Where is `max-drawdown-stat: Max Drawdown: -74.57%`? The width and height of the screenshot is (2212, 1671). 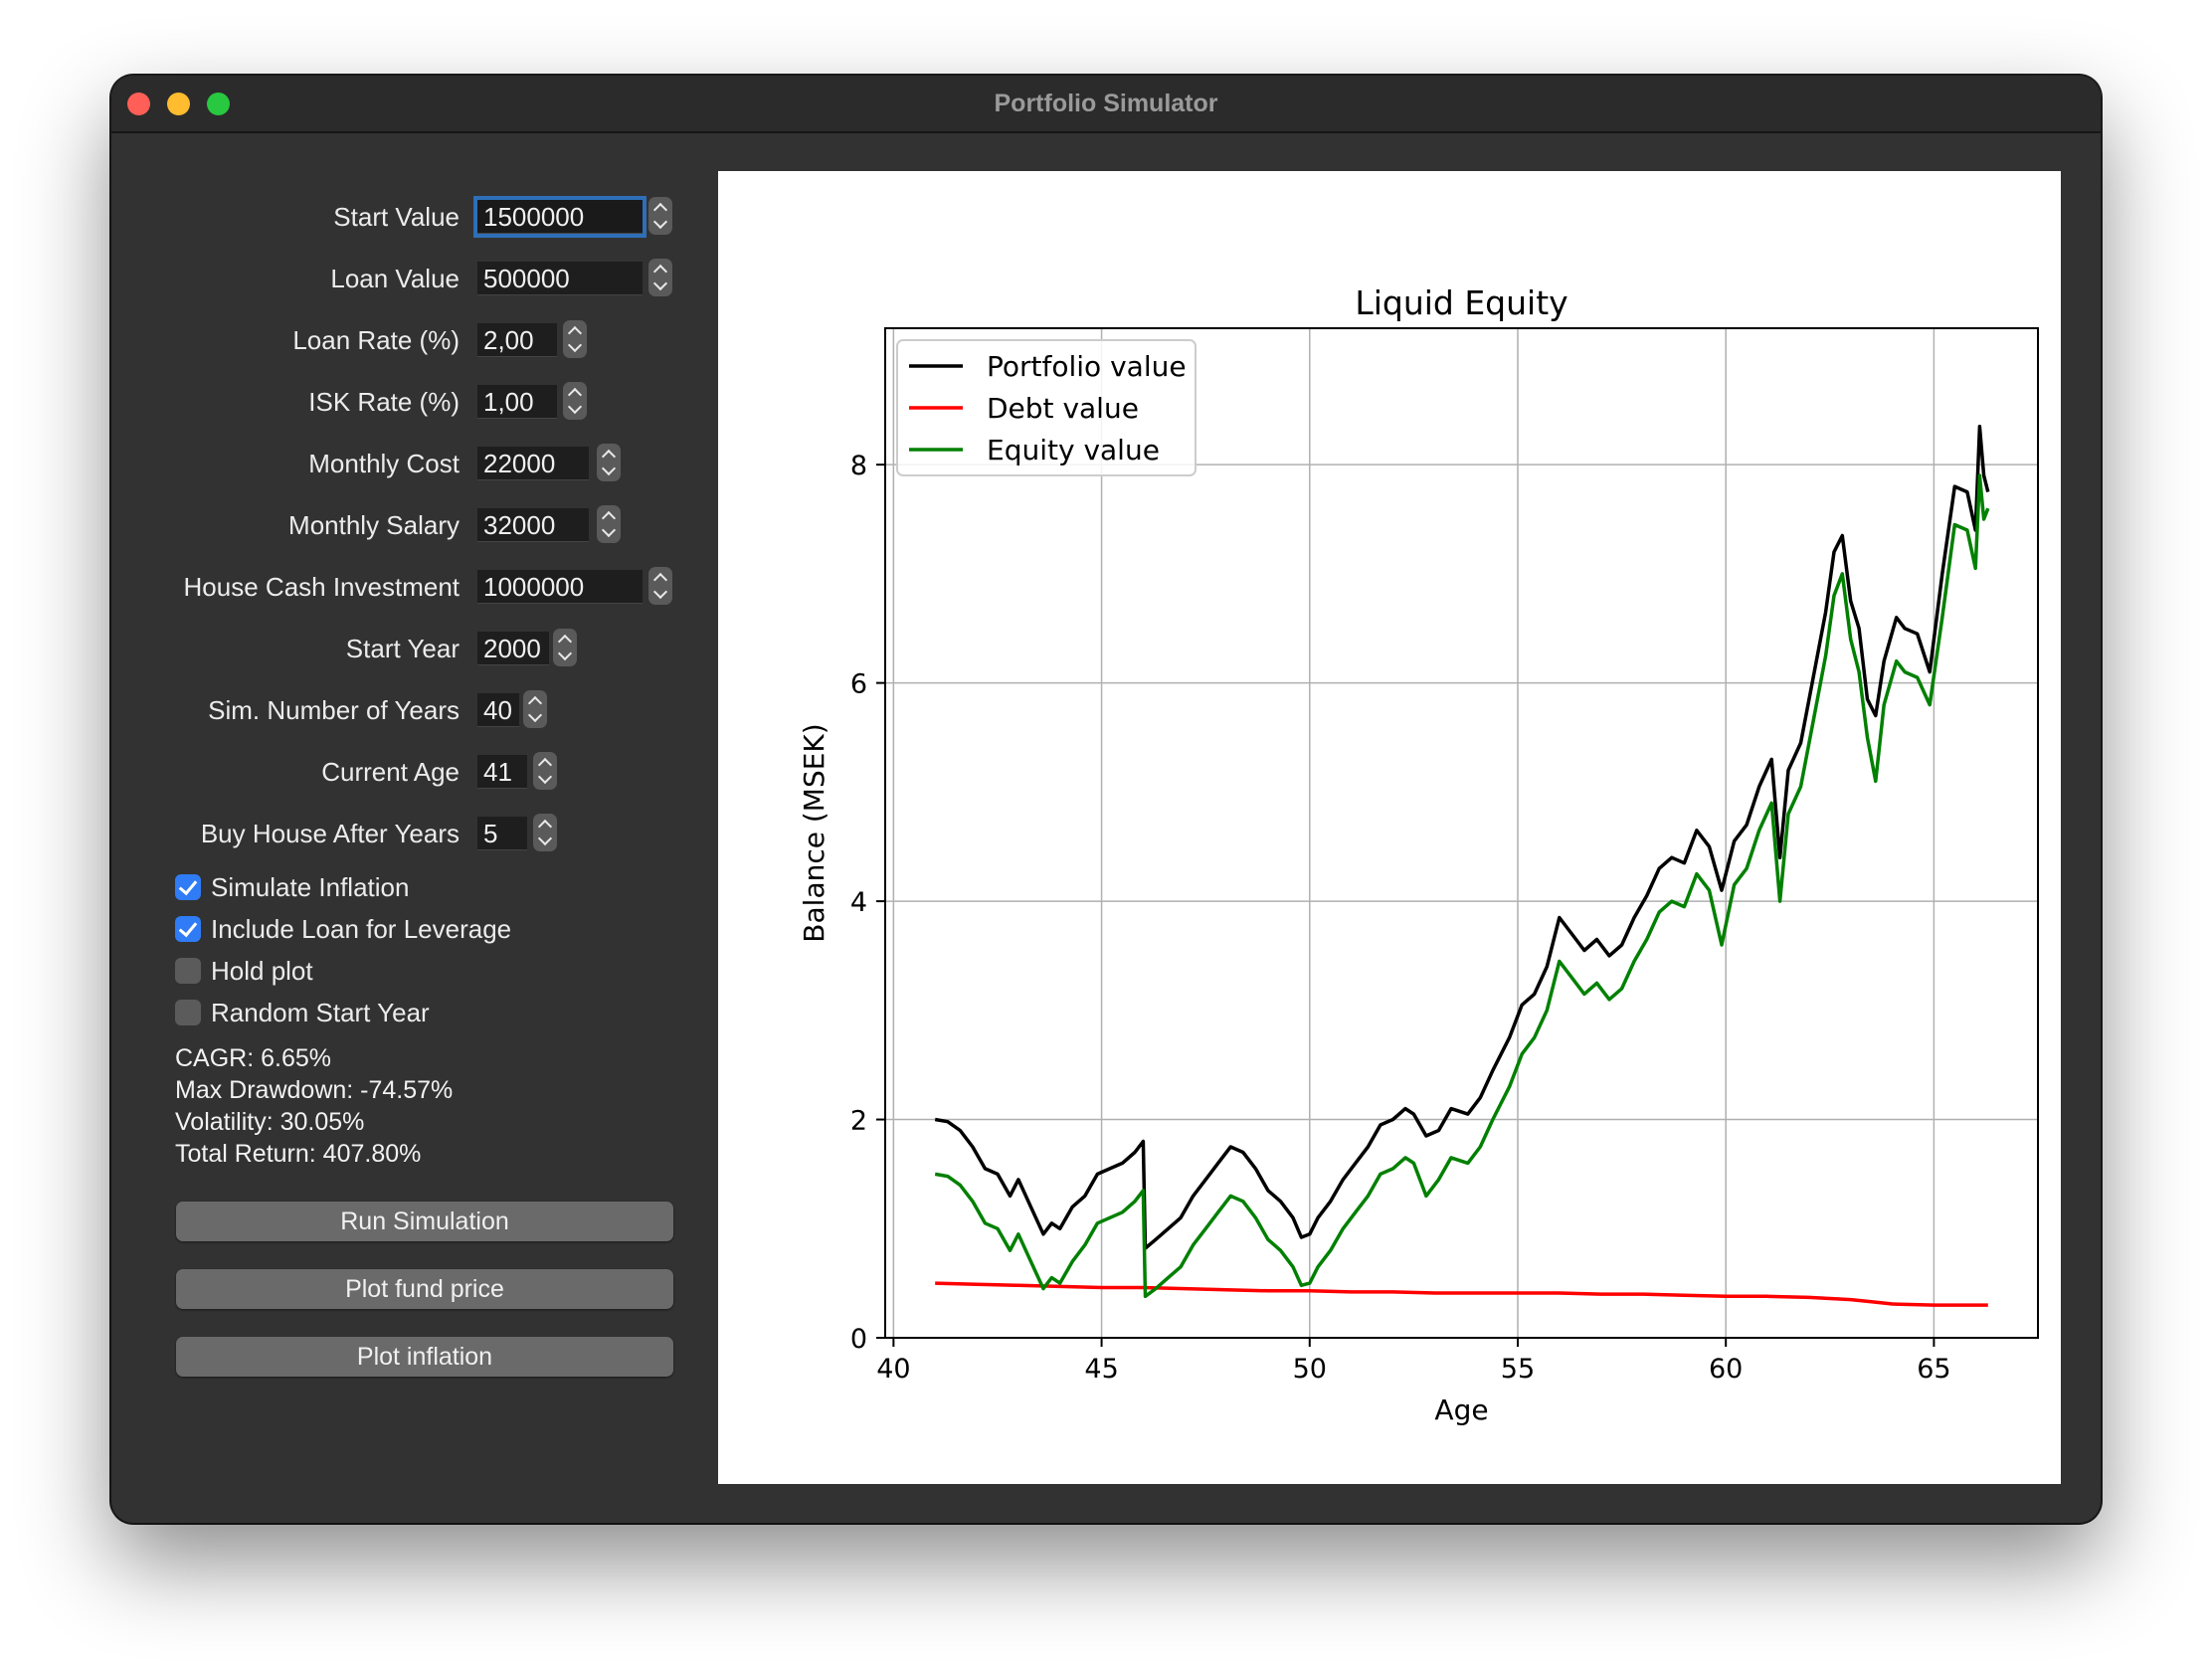
max-drawdown-stat: Max Drawdown: -74.57% is located at coordinates (314, 1090).